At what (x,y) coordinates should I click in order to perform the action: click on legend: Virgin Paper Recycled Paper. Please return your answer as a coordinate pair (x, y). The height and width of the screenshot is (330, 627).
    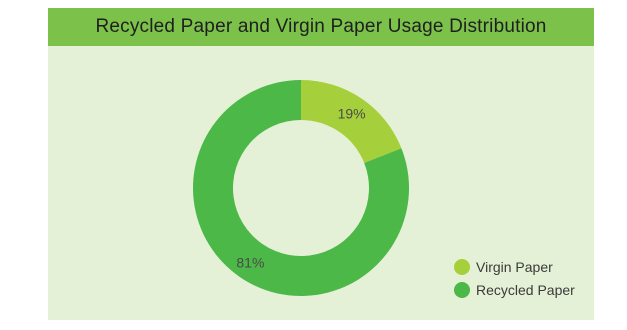
    Looking at the image, I should click on (514, 278).